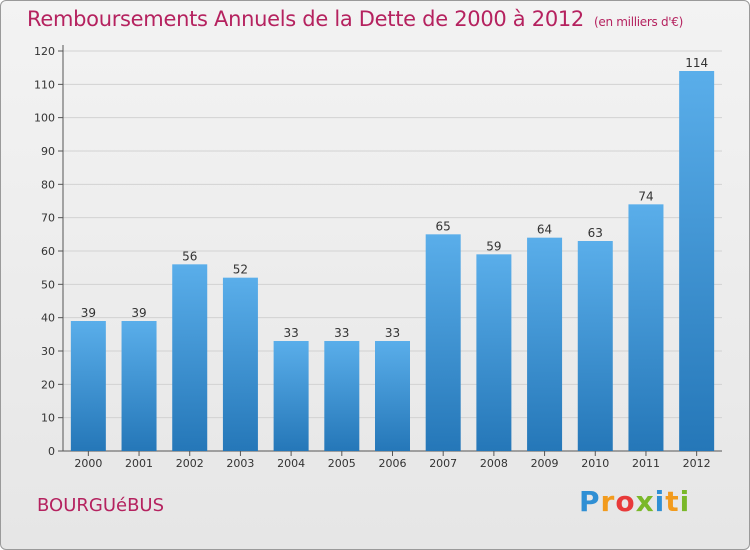 The height and width of the screenshot is (550, 750). I want to click on y-tick-label: 50, so click(48, 284).